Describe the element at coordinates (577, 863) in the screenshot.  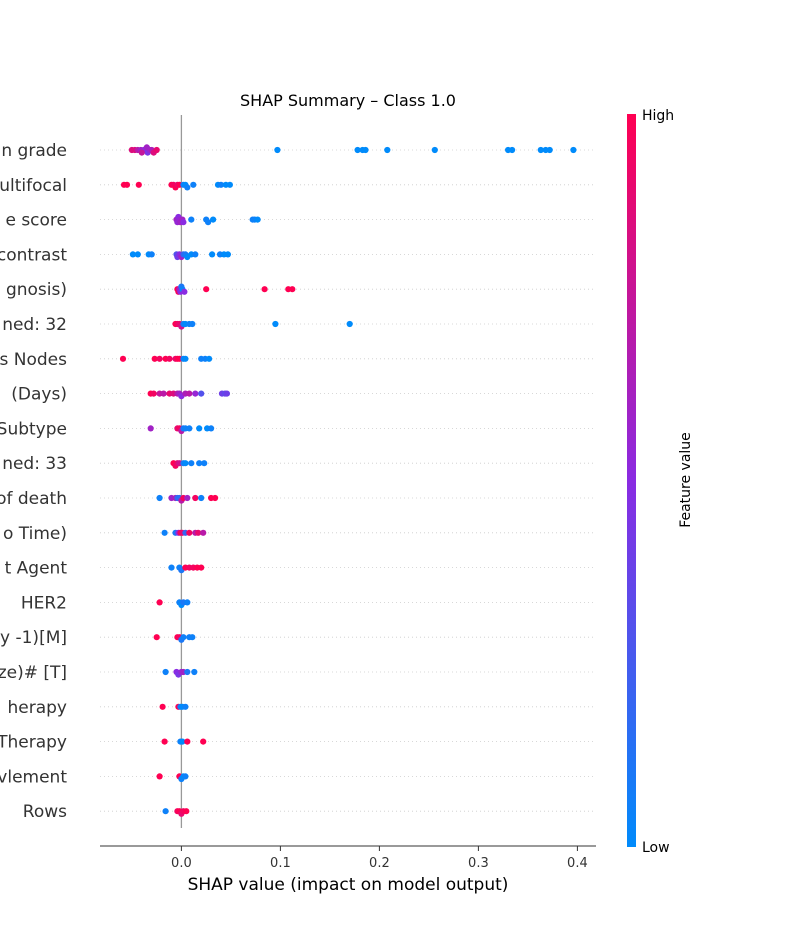
I see `x-tick-label: 0.4` at that location.